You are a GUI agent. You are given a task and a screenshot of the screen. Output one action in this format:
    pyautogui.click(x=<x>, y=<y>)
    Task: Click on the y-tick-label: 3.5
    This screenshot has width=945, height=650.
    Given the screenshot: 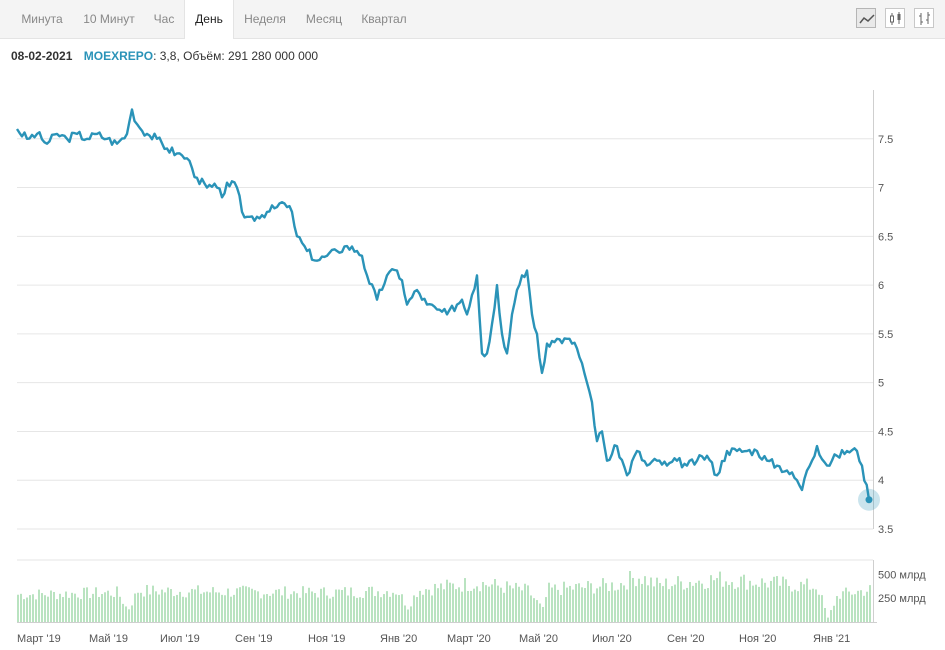 What is the action you would take?
    pyautogui.click(x=885, y=530)
    